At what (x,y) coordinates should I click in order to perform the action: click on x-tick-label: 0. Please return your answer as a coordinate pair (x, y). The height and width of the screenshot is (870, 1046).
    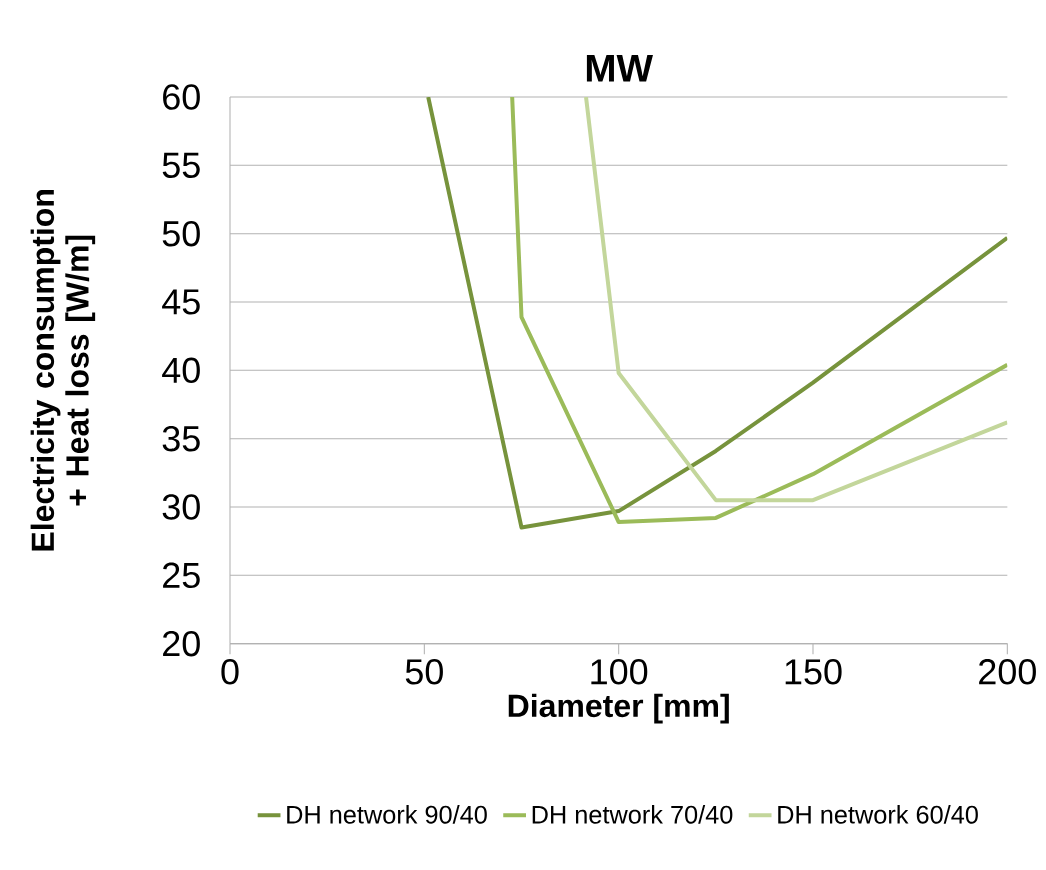
    Looking at the image, I should click on (230, 672).